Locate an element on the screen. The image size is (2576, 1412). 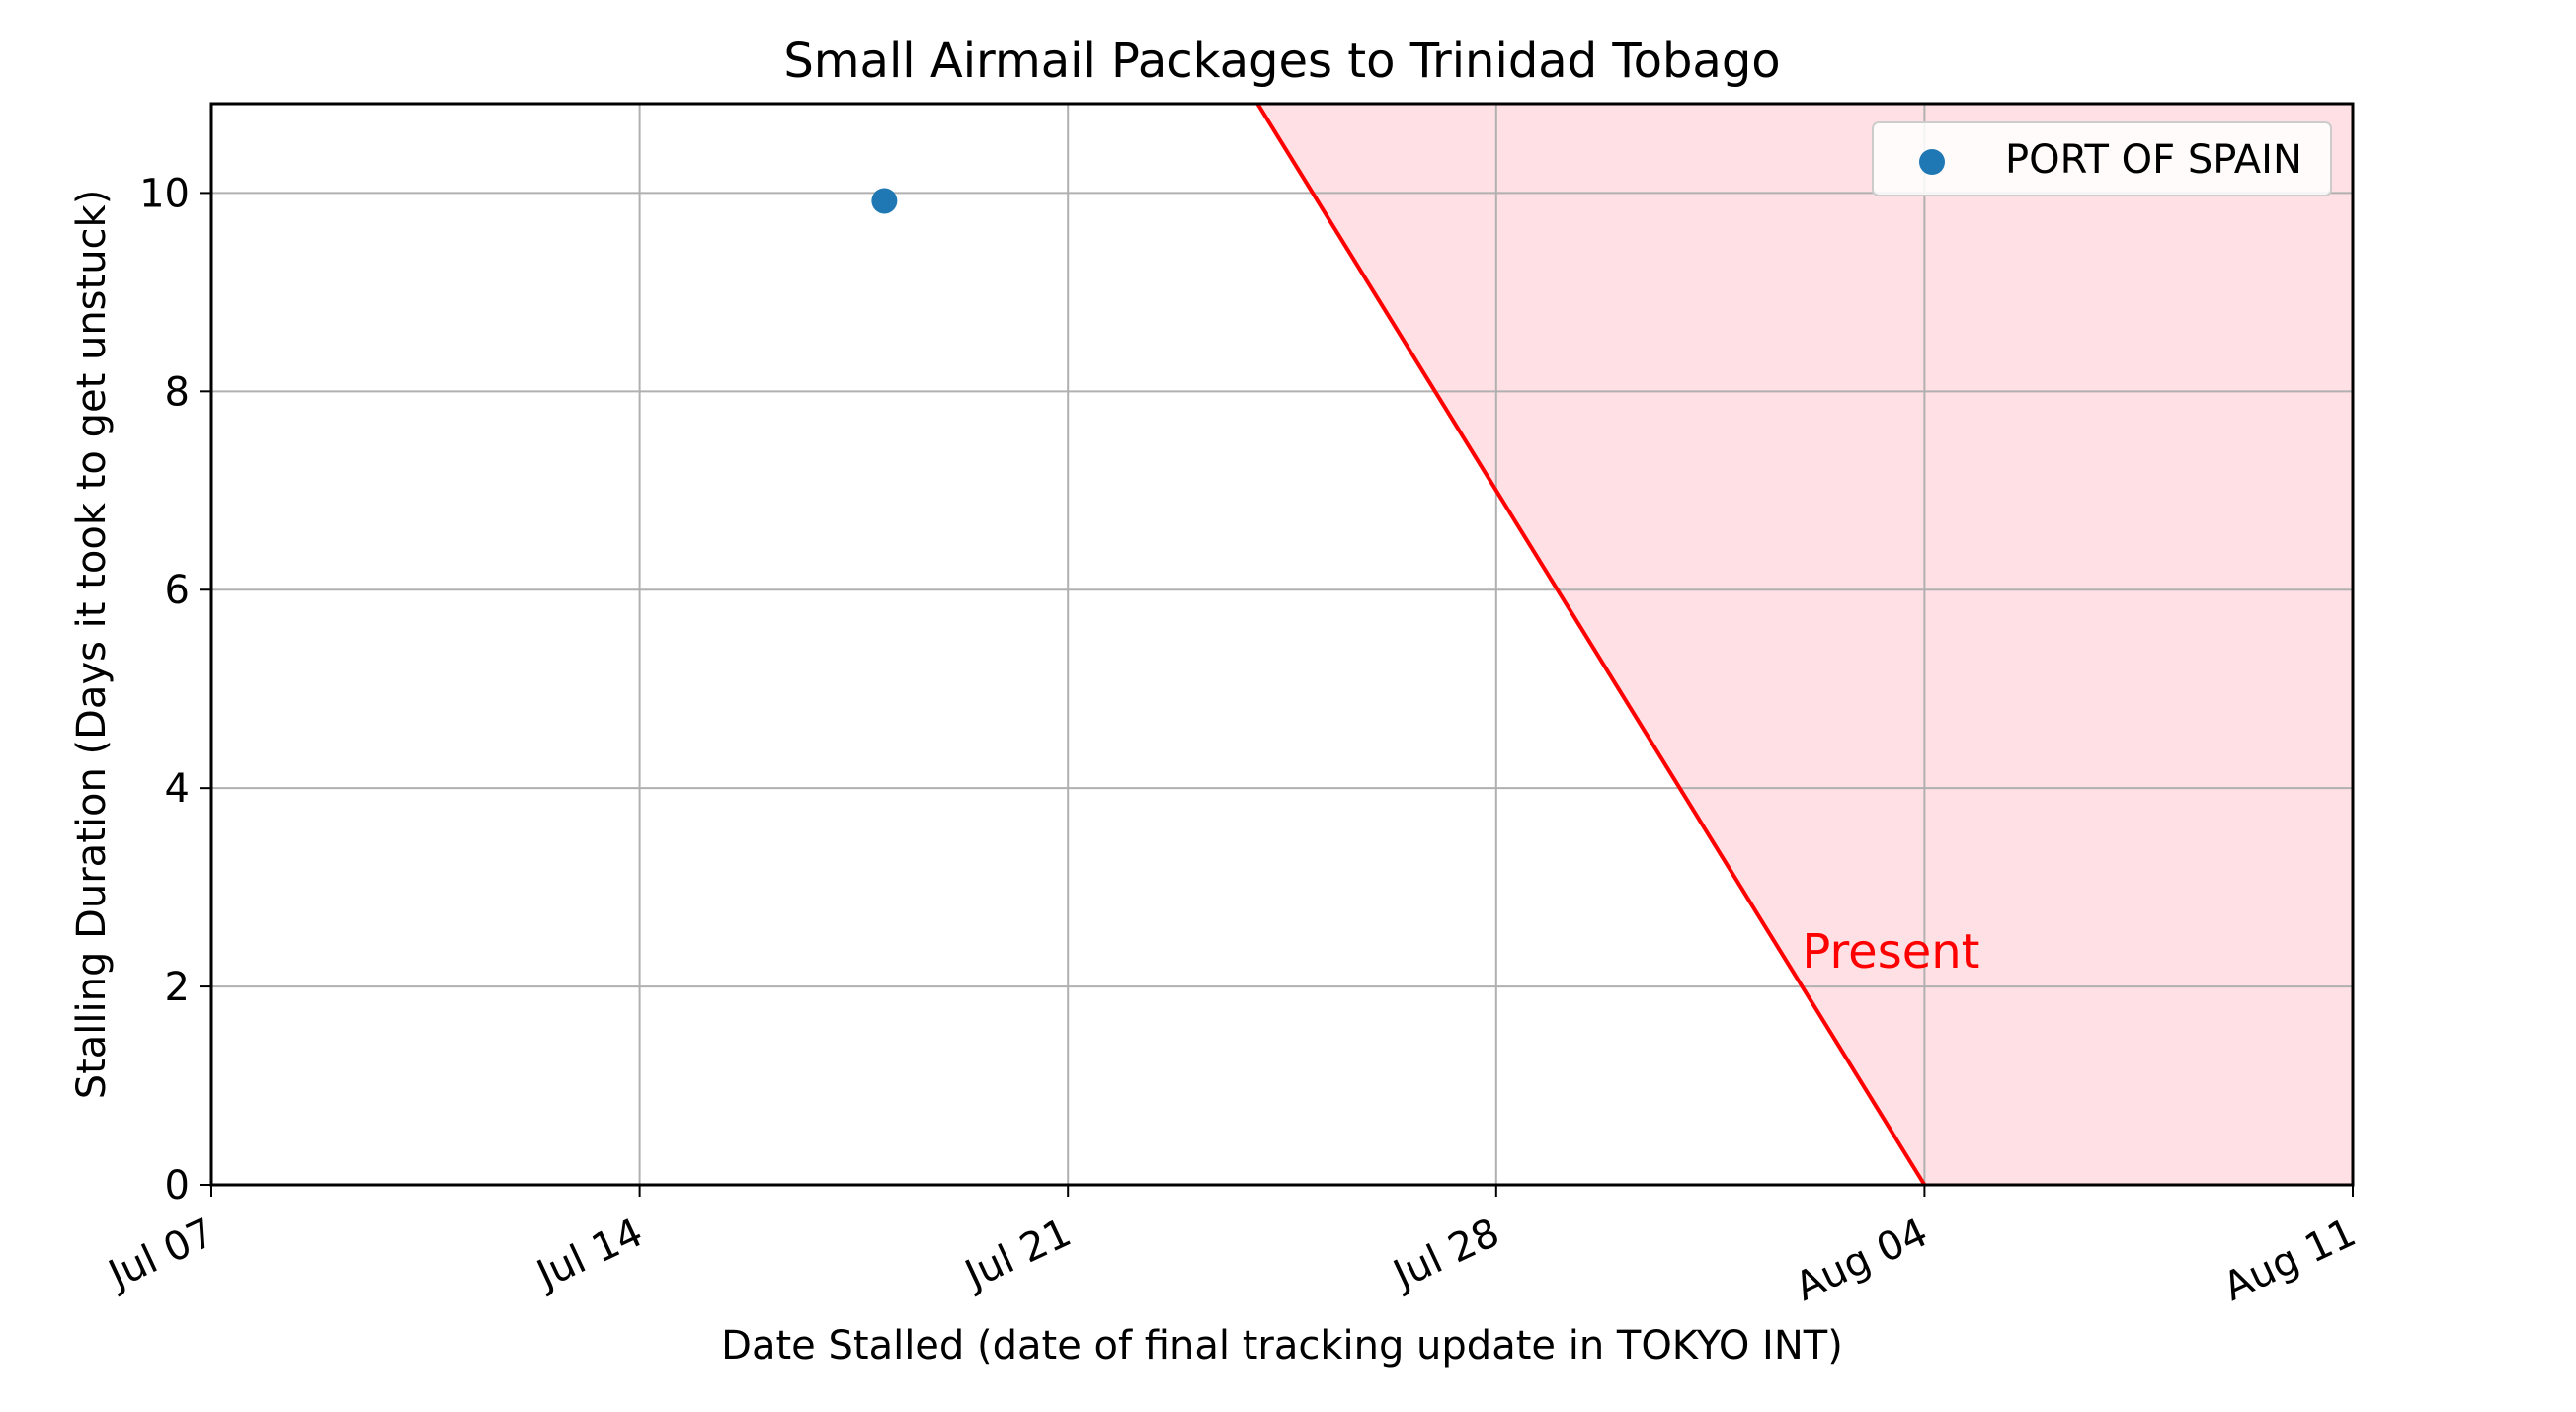
y-tick-label: 0 is located at coordinates (177, 1186).